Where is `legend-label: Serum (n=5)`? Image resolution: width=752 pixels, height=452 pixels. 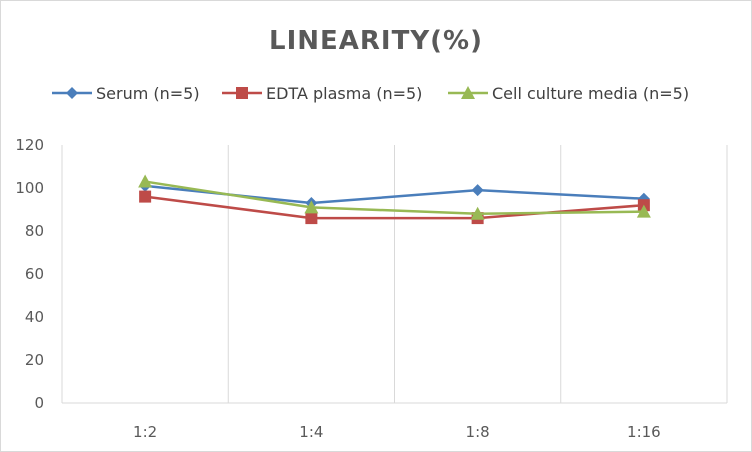
legend-label: Serum (n=5) is located at coordinates (148, 93).